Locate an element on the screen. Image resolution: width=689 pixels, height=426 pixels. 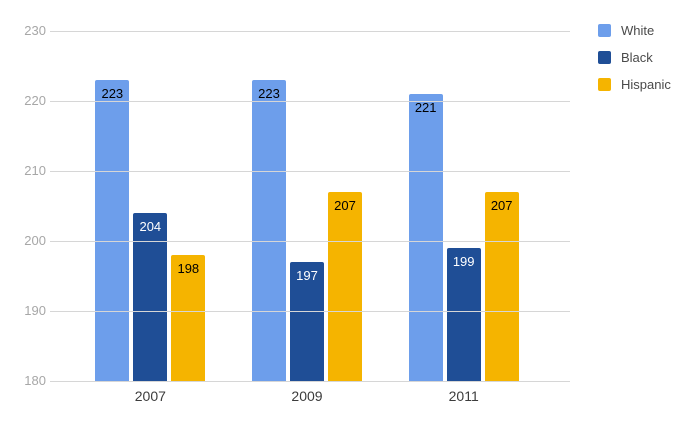
bar-value-label: 199 is located at coordinates (463, 261).